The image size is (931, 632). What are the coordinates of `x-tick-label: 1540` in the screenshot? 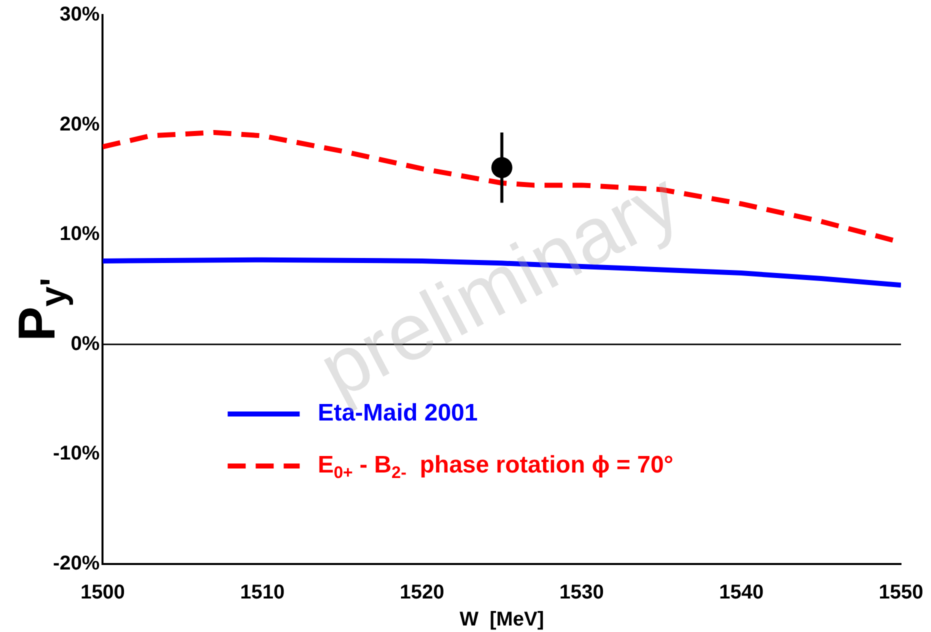 It's located at (741, 593).